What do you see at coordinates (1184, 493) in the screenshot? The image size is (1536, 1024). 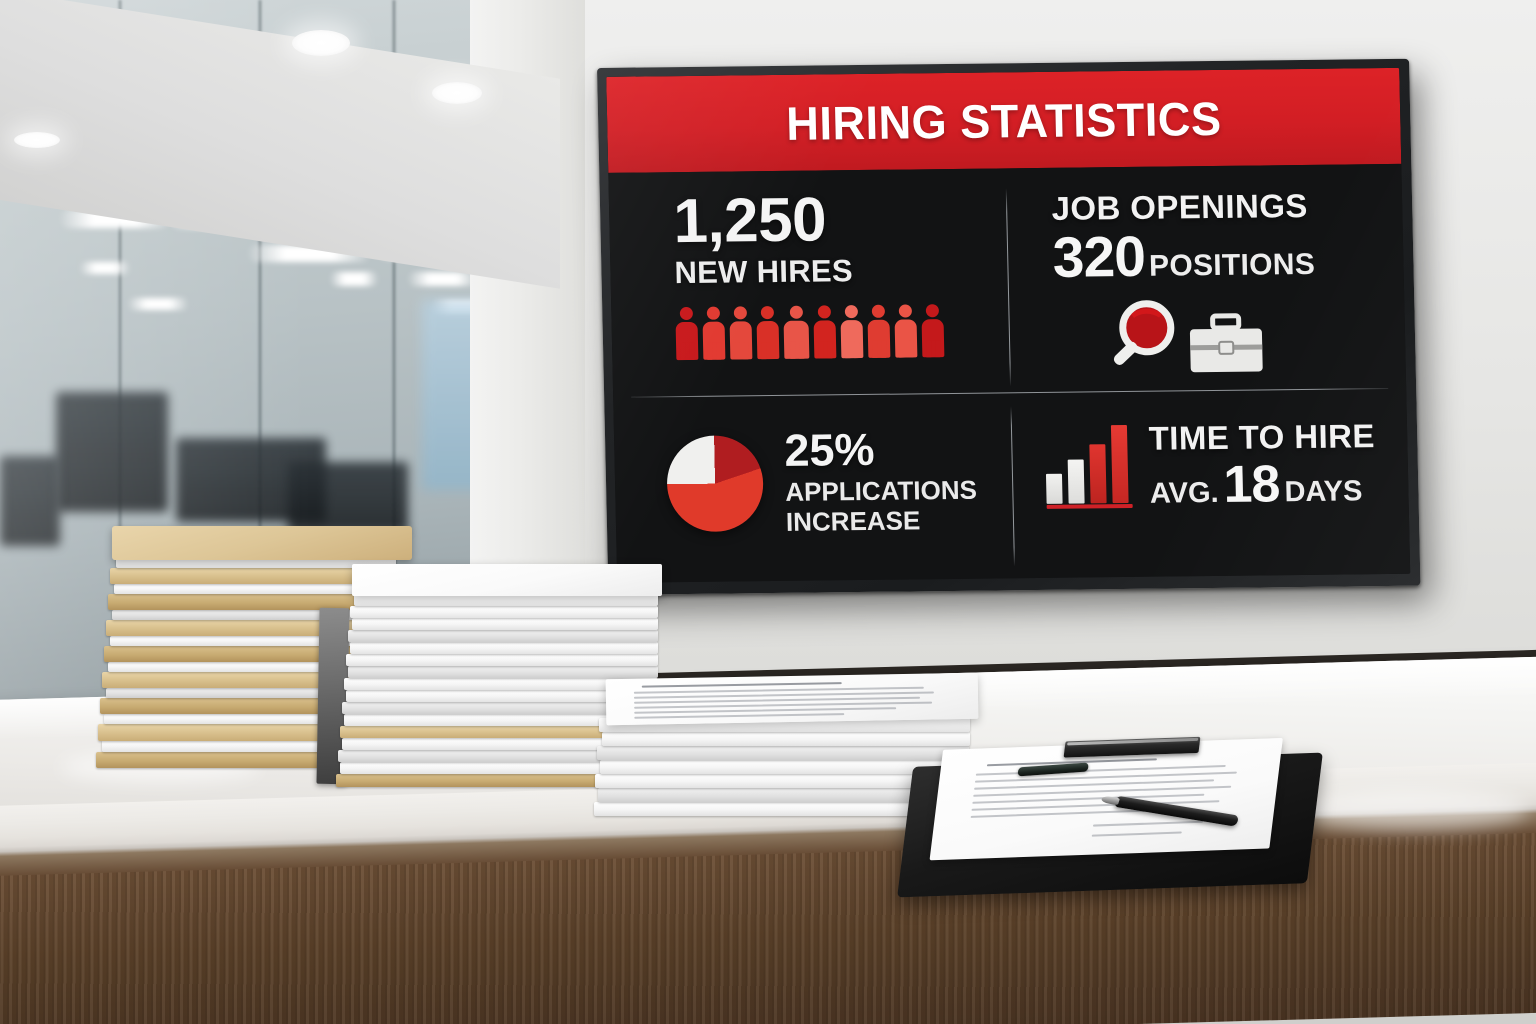 I see `time-to-hire-prefix: AVG.` at bounding box center [1184, 493].